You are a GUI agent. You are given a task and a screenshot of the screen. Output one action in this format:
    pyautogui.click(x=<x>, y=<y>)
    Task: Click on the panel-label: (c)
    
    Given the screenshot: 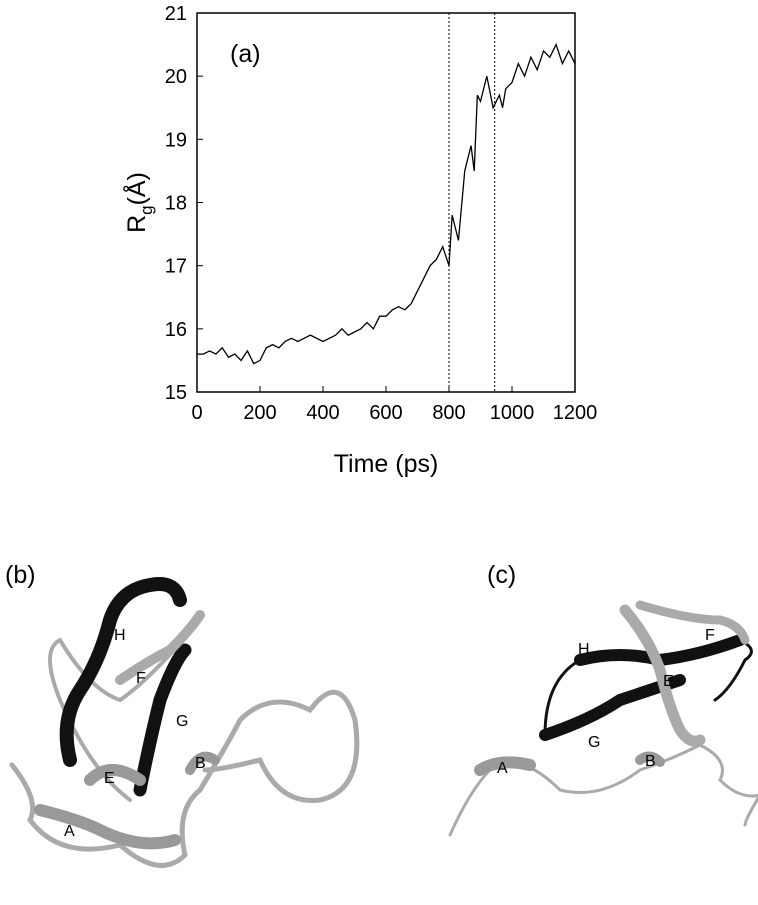 What is the action you would take?
    pyautogui.click(x=501, y=575)
    